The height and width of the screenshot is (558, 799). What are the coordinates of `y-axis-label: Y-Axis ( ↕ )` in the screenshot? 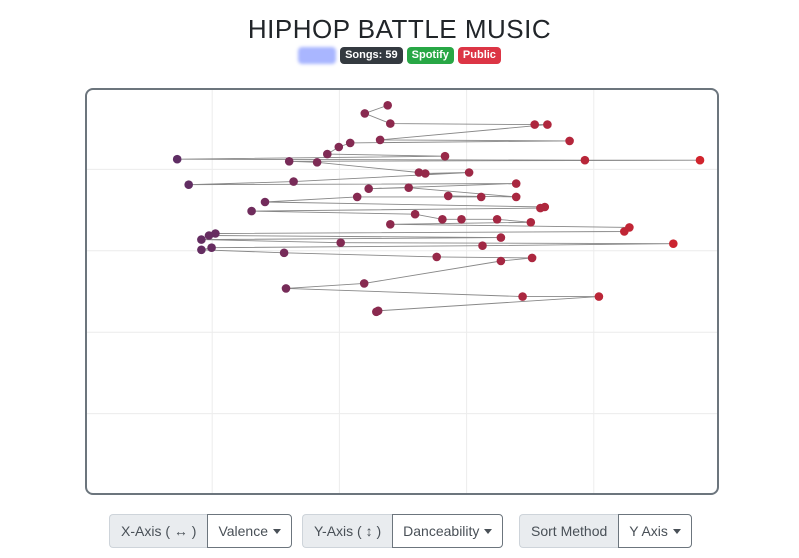 It's located at (347, 531).